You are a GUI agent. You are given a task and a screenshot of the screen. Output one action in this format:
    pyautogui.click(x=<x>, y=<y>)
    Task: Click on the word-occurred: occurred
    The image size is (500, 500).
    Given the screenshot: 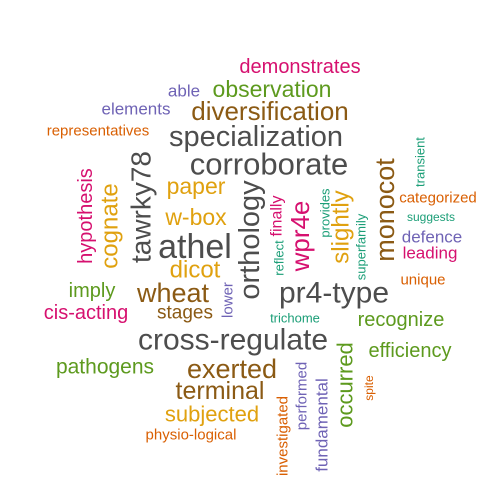 What is the action you would take?
    pyautogui.click(x=345, y=385)
    